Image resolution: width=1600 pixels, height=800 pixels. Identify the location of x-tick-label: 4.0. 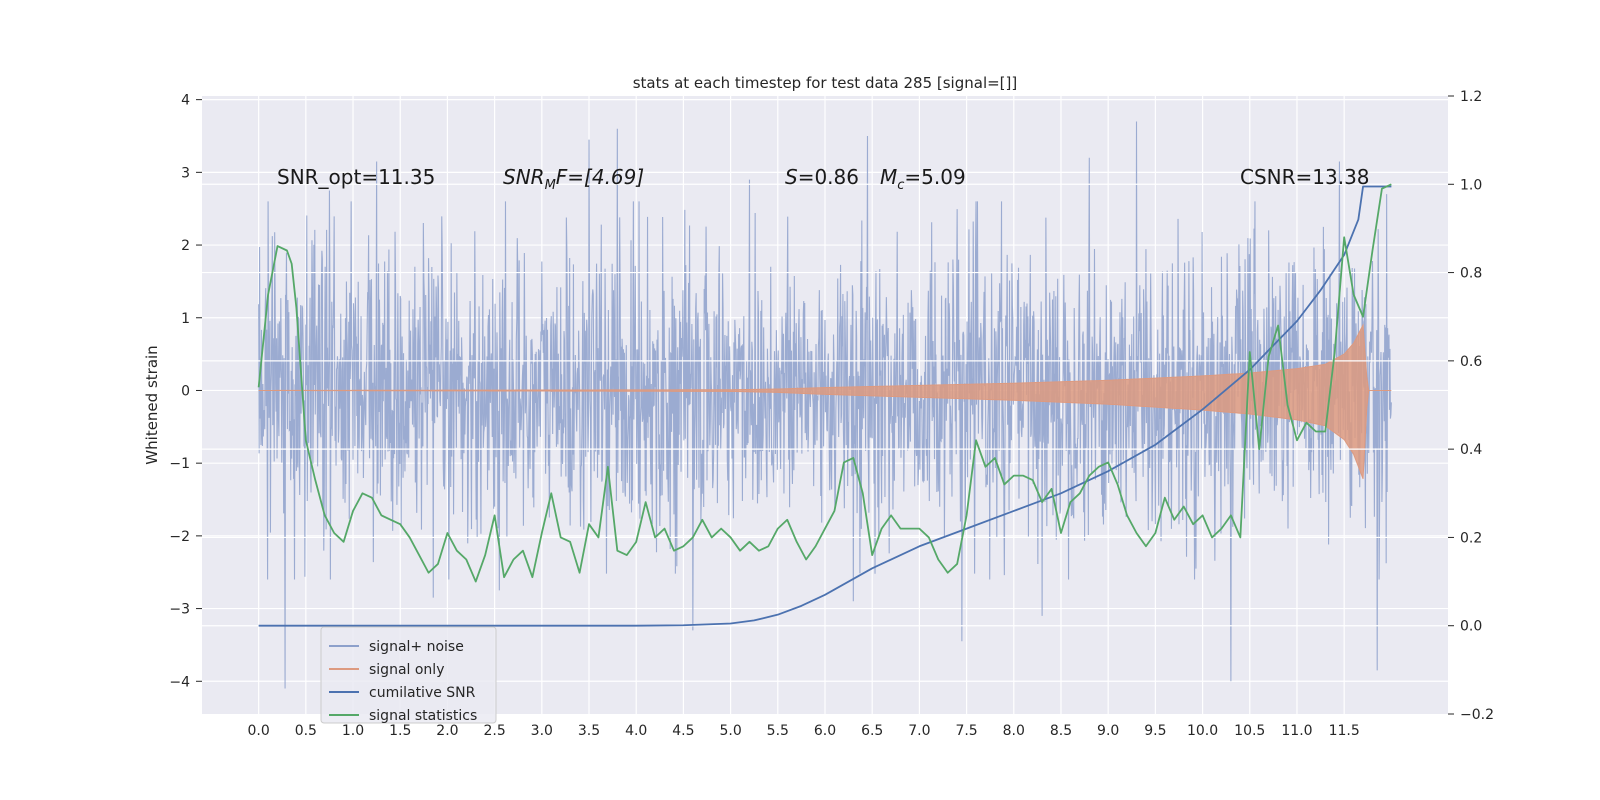
(636, 731).